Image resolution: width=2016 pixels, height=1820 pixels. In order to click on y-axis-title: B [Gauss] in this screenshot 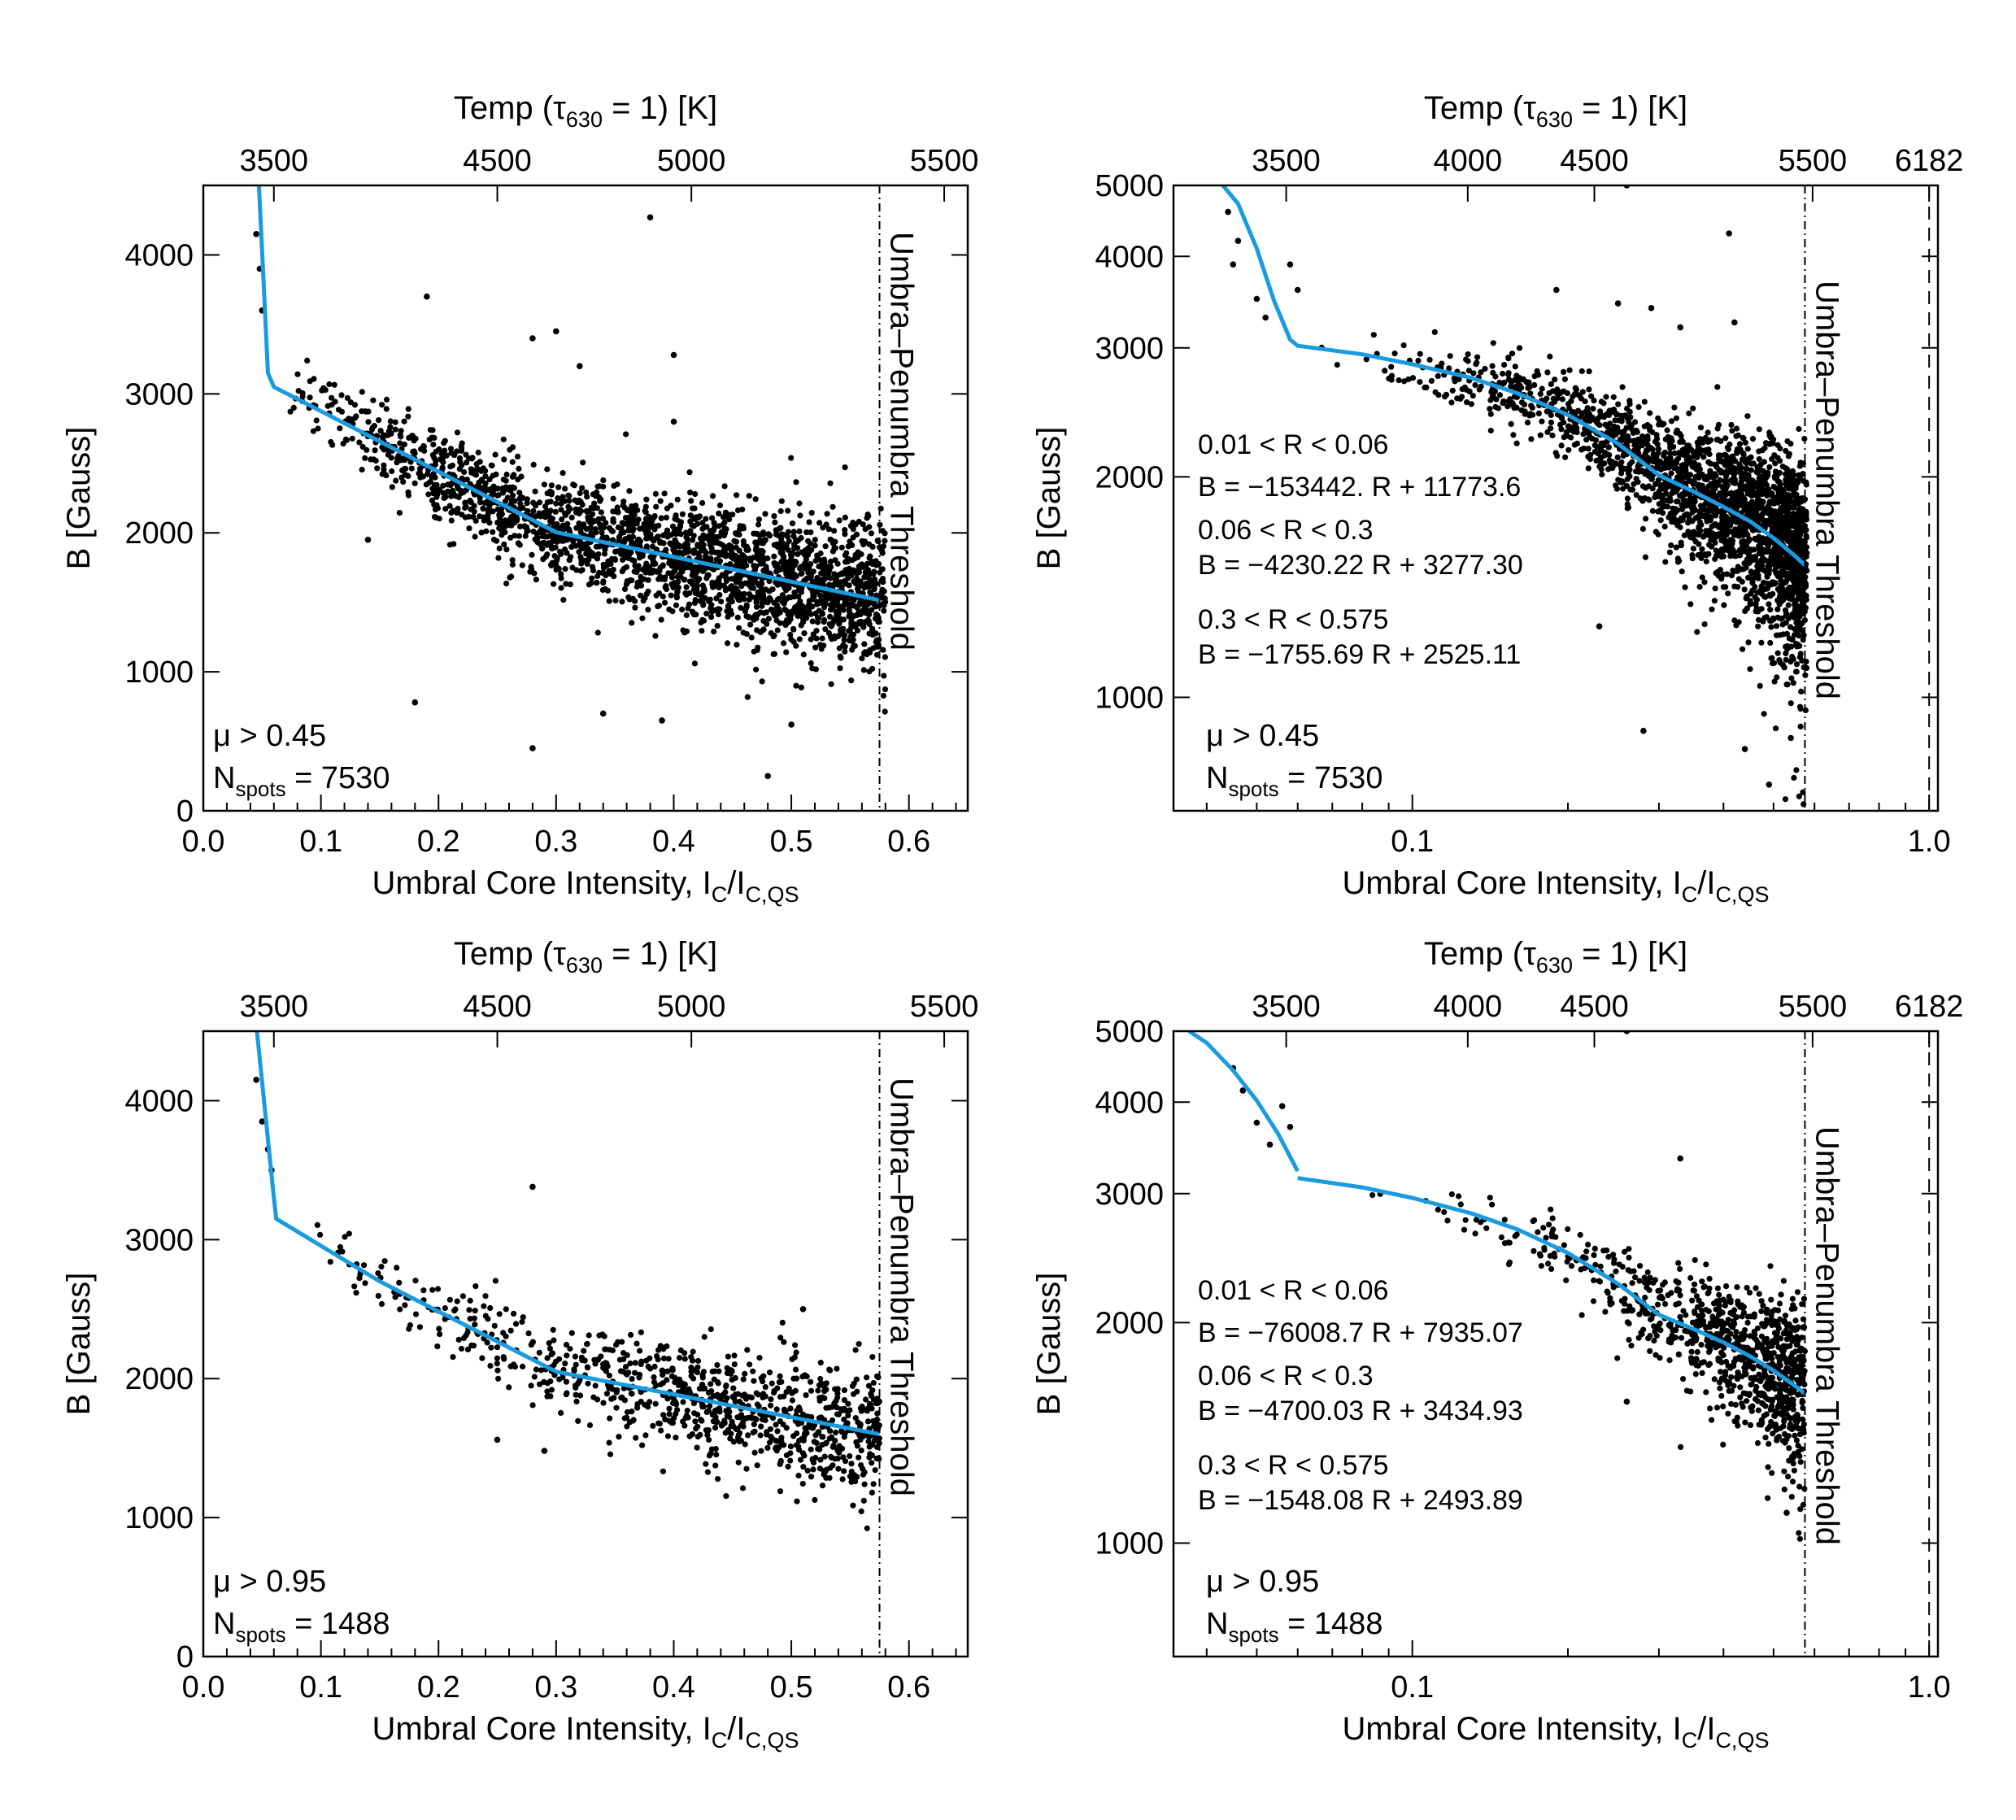, I will do `click(1049, 499)`.